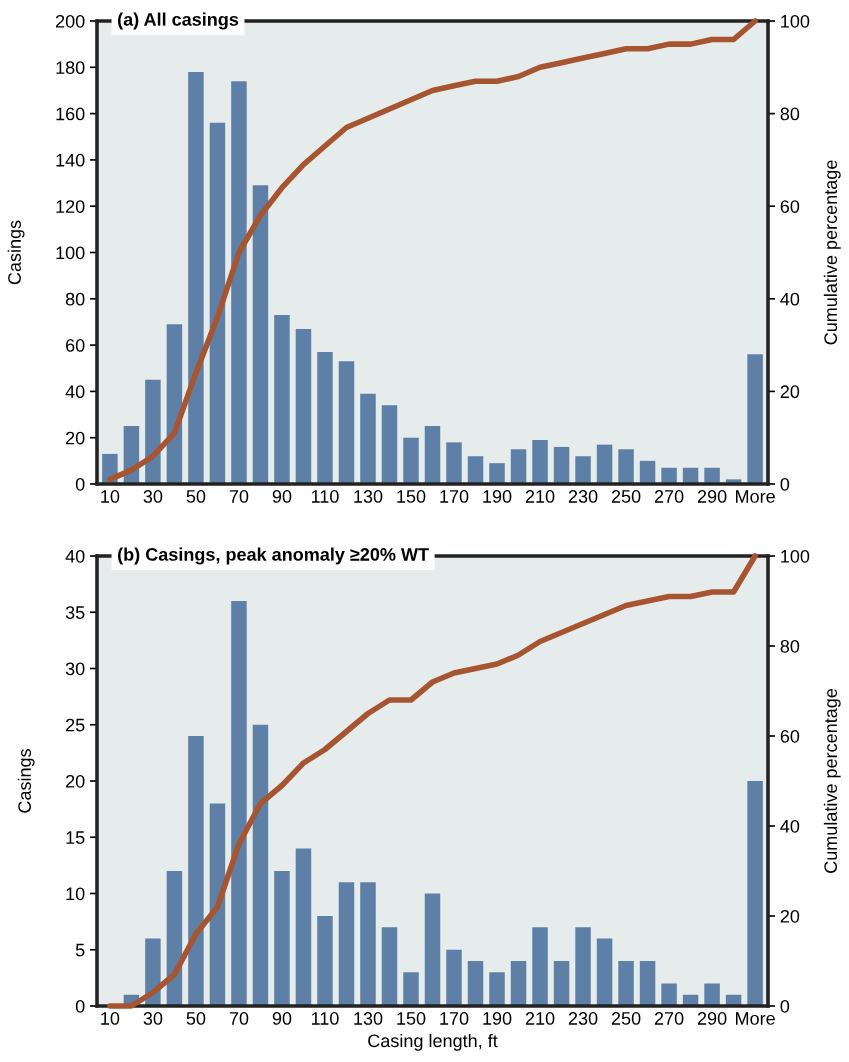  Describe the element at coordinates (70, 160) in the screenshot. I see `y-tick-label: 140` at that location.